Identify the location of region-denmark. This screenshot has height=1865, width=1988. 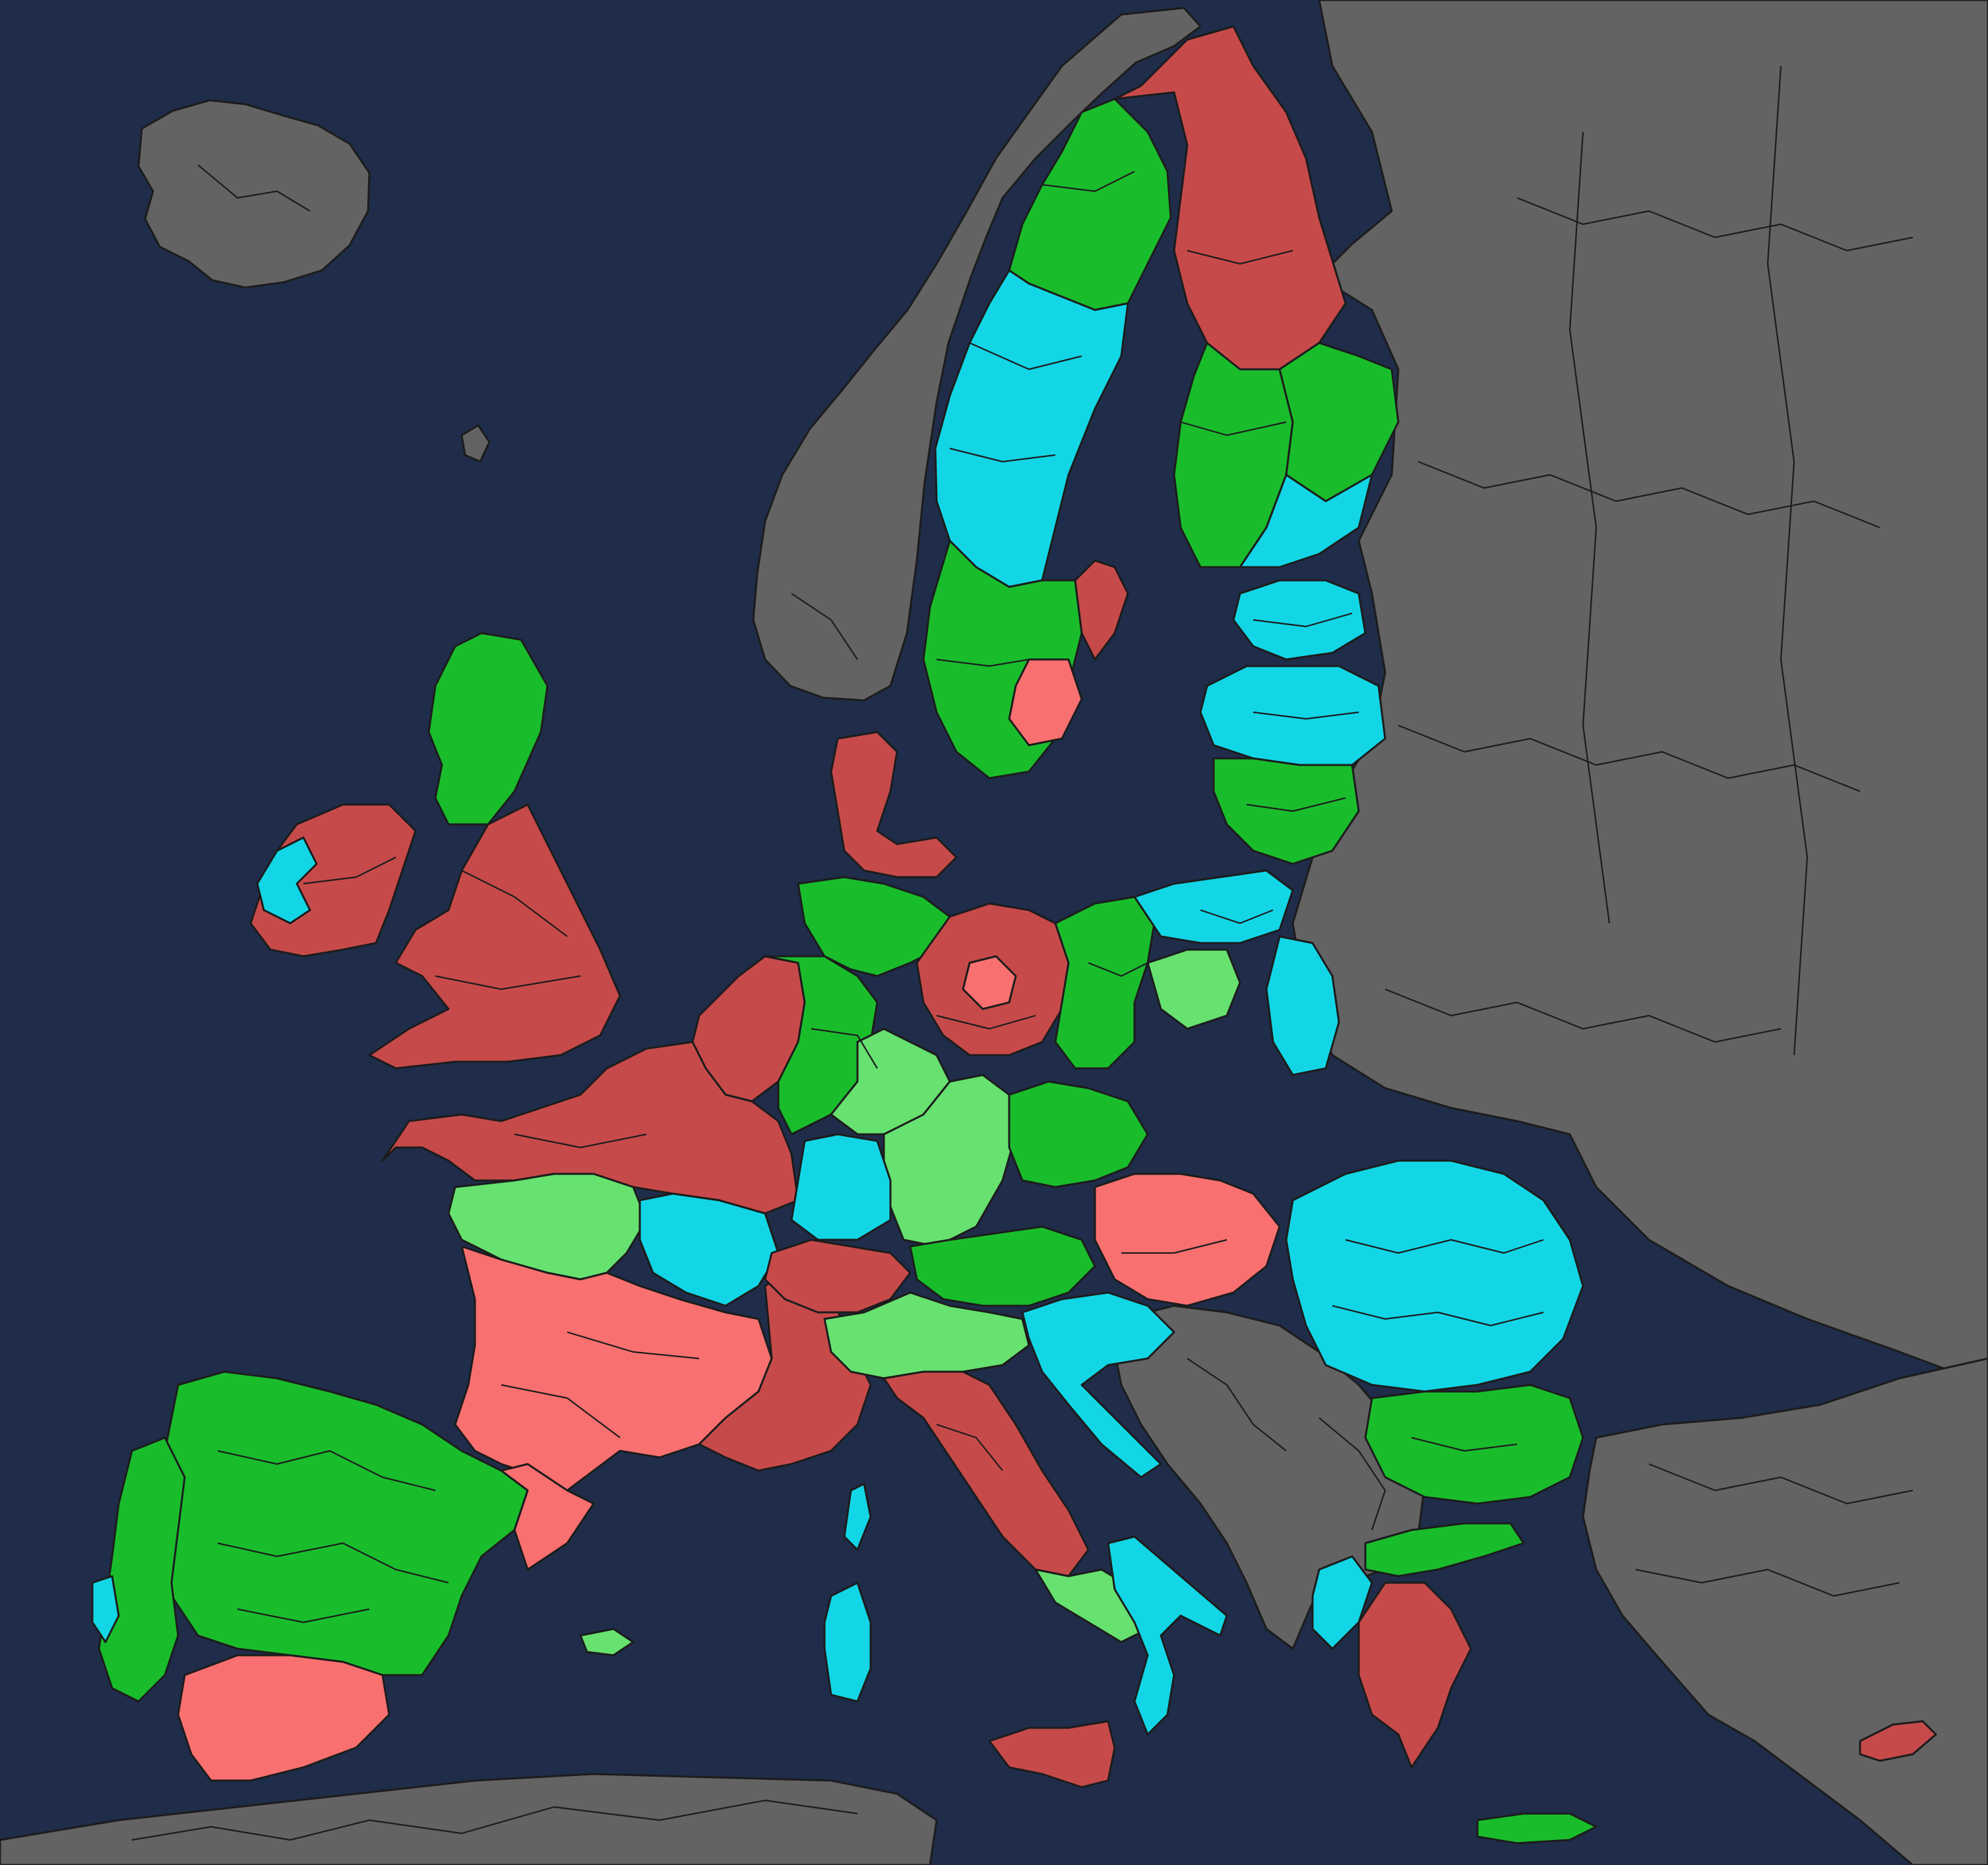
(894, 804).